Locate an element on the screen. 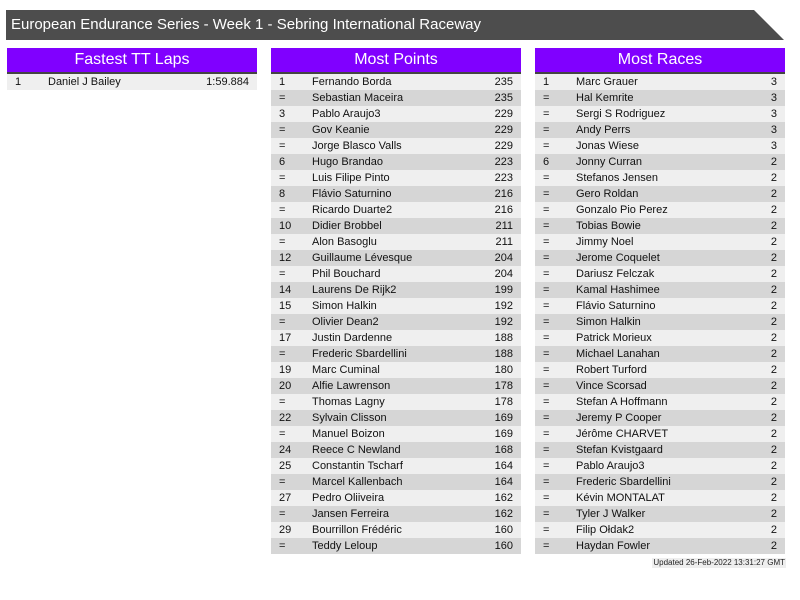  table-row: = Pablo Araujo3 2 is located at coordinates (660, 466).